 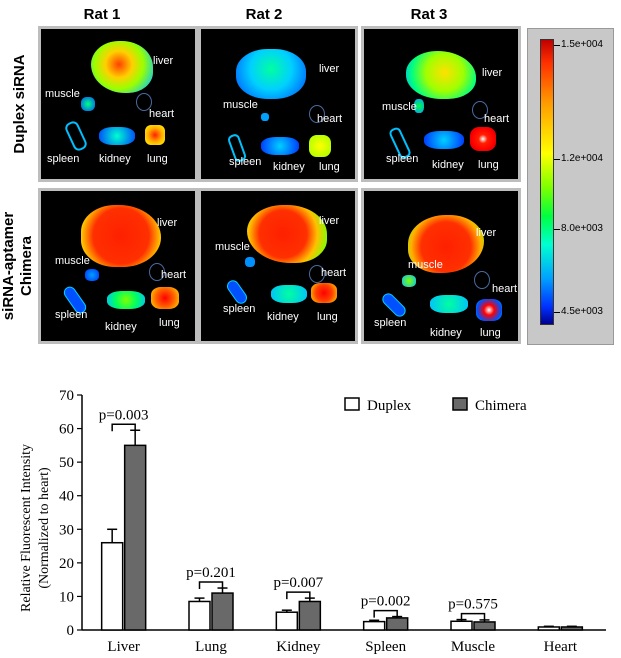 I want to click on x-tick-label-lung: Lung, so click(x=211, y=647).